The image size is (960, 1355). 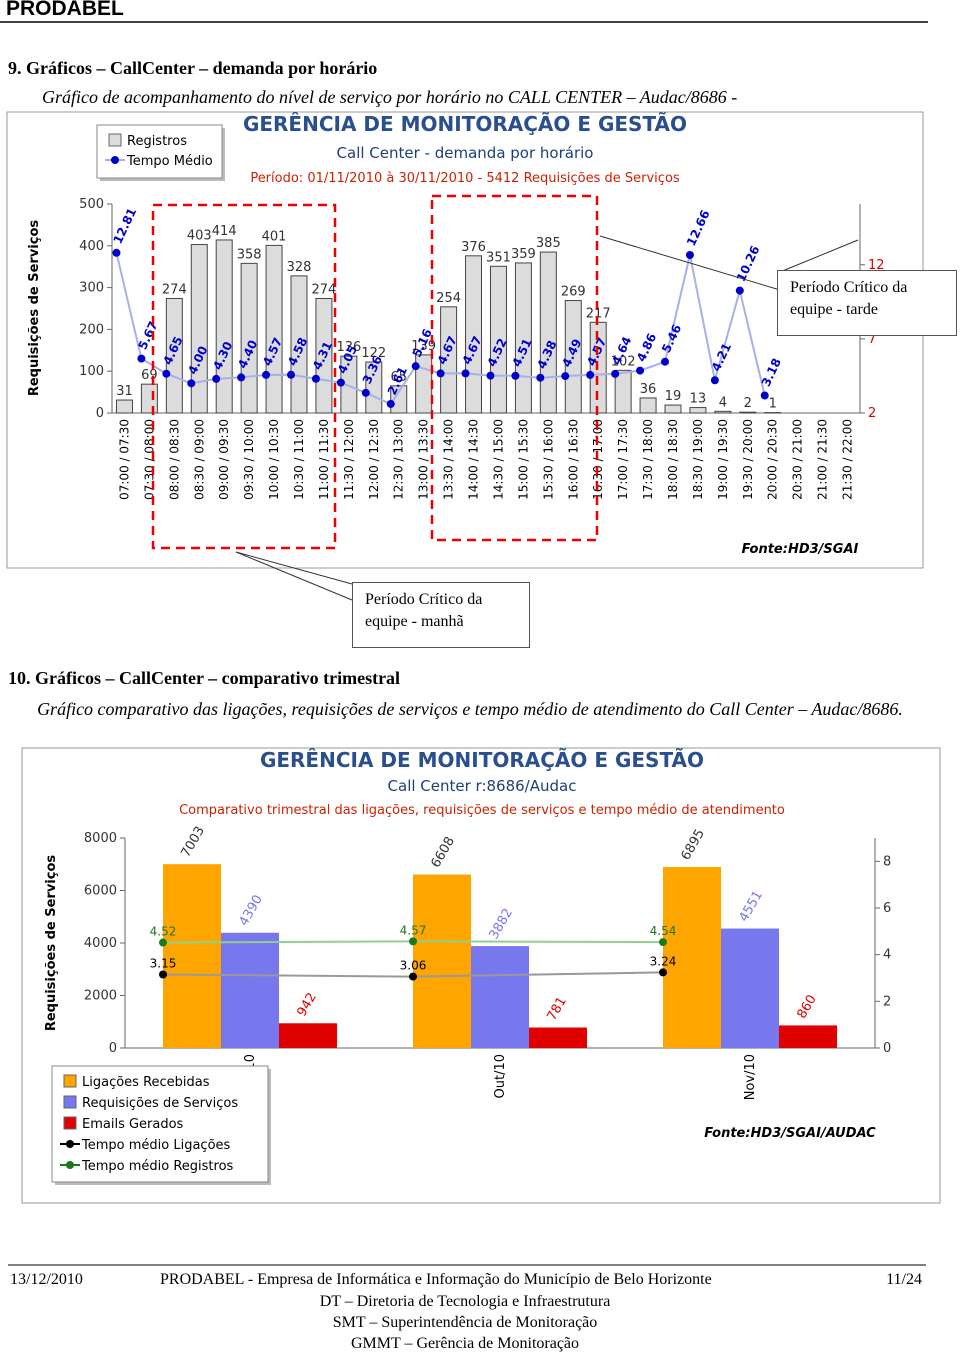 I want to click on brand: PRODABEL, so click(x=65, y=10).